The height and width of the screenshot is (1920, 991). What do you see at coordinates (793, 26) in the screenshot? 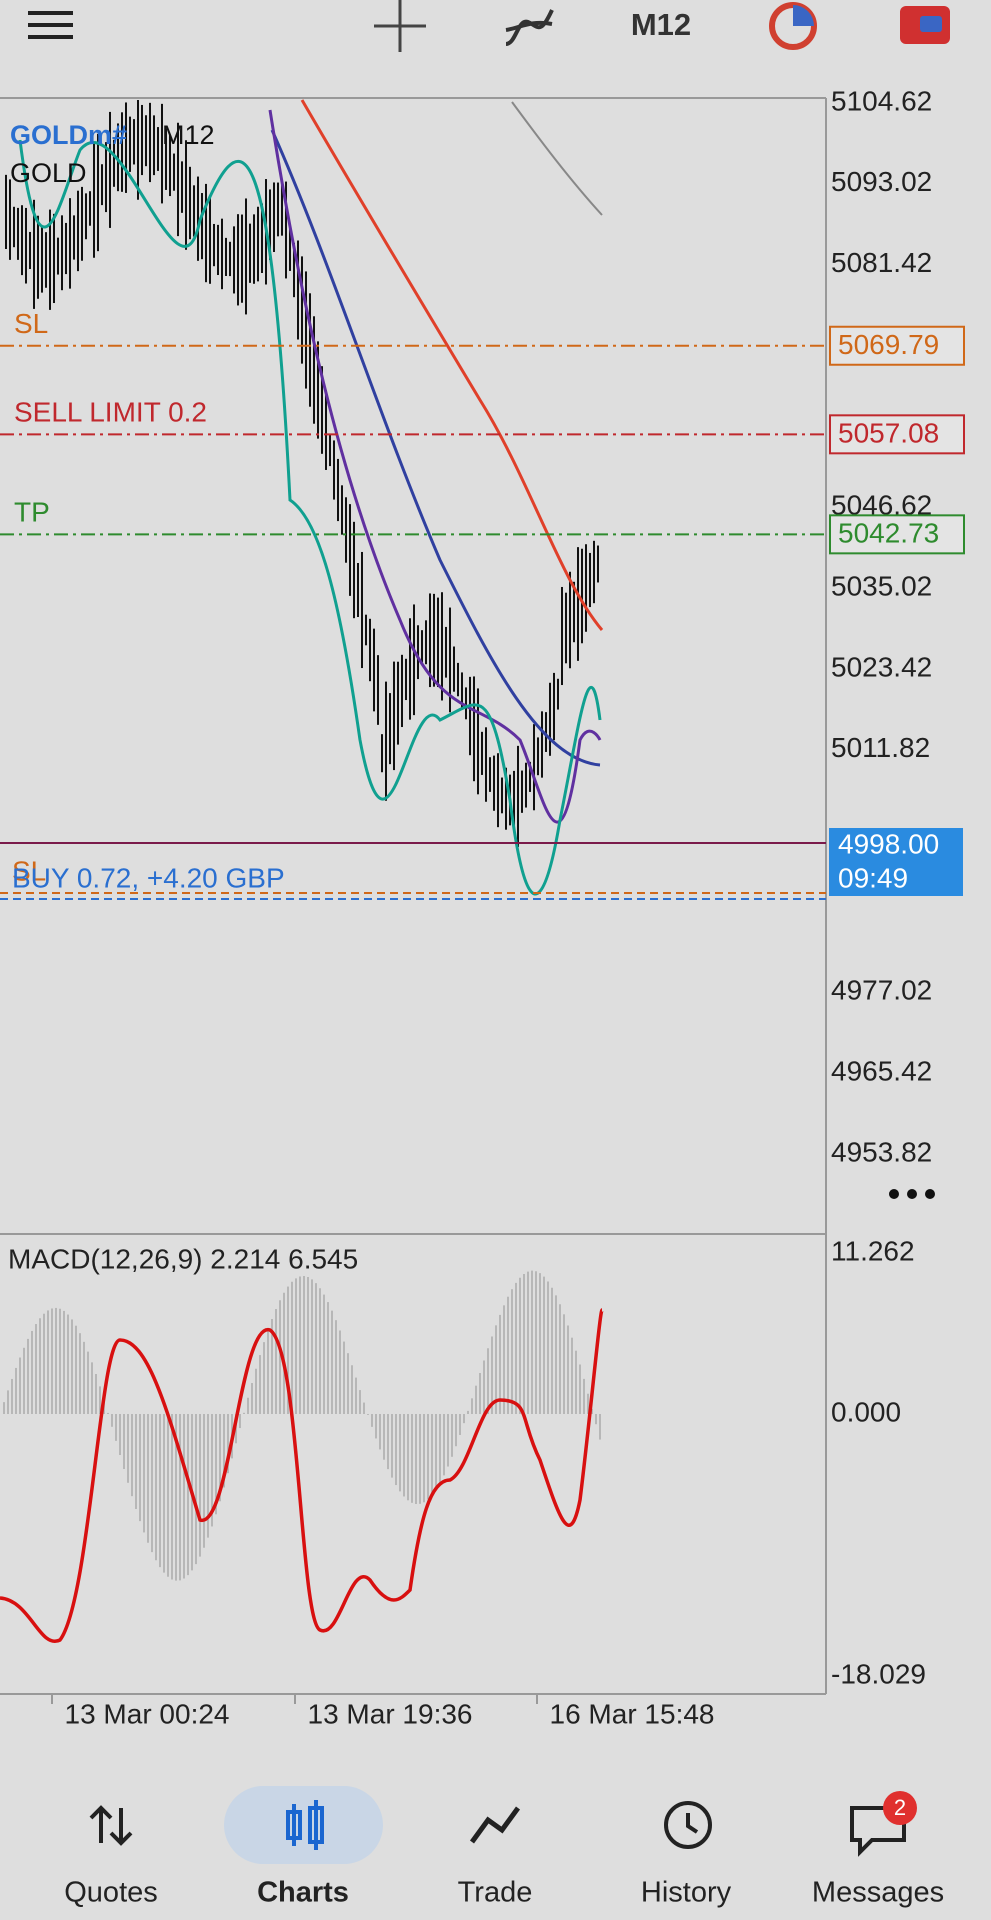
I see `trade-button` at bounding box center [793, 26].